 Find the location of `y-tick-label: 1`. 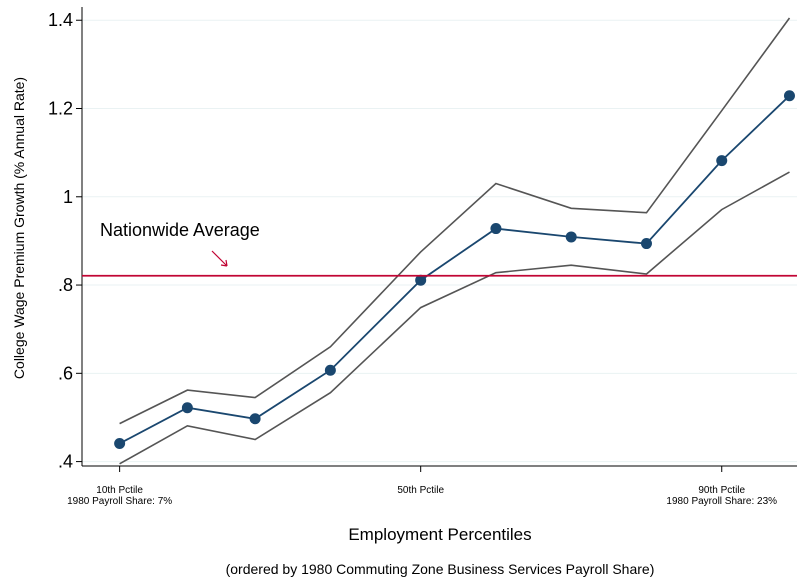

y-tick-label: 1 is located at coordinates (68, 197).